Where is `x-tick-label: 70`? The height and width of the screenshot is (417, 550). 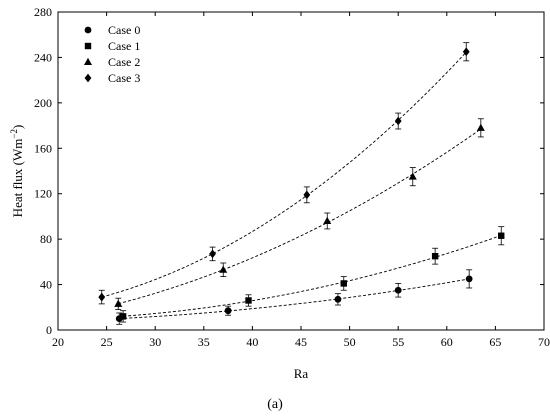
x-tick-label: 70 is located at coordinates (544, 342).